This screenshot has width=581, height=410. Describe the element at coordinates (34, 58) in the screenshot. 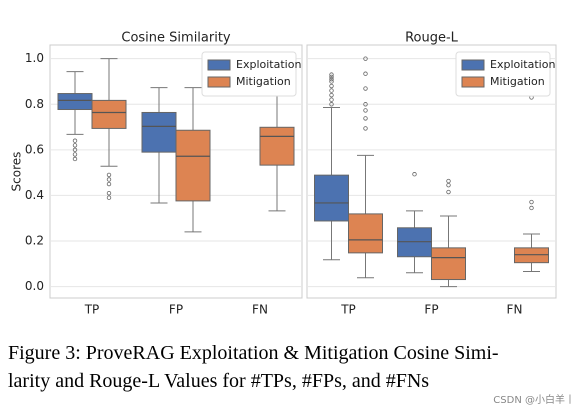

I see `y-tick-label: 1.0` at that location.